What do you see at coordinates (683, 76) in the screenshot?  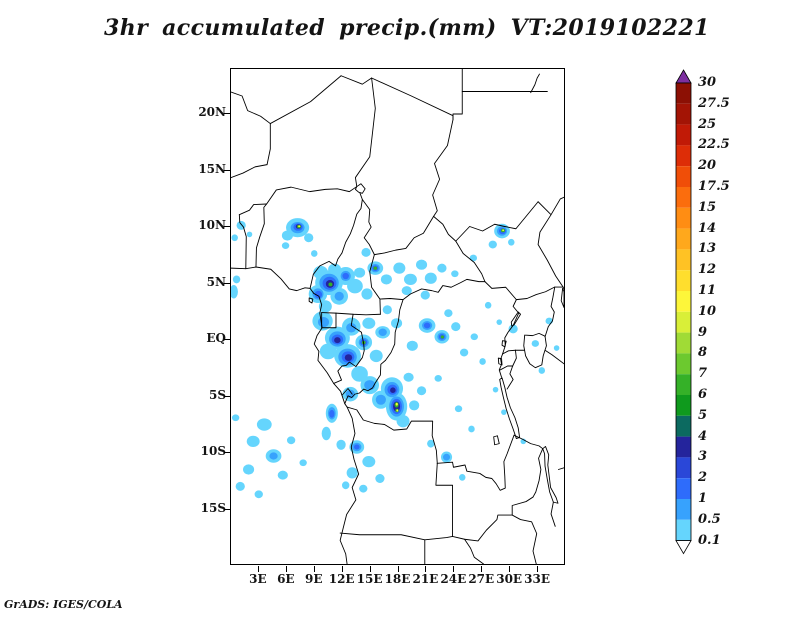 I see `colorbar-above-max-triangle` at bounding box center [683, 76].